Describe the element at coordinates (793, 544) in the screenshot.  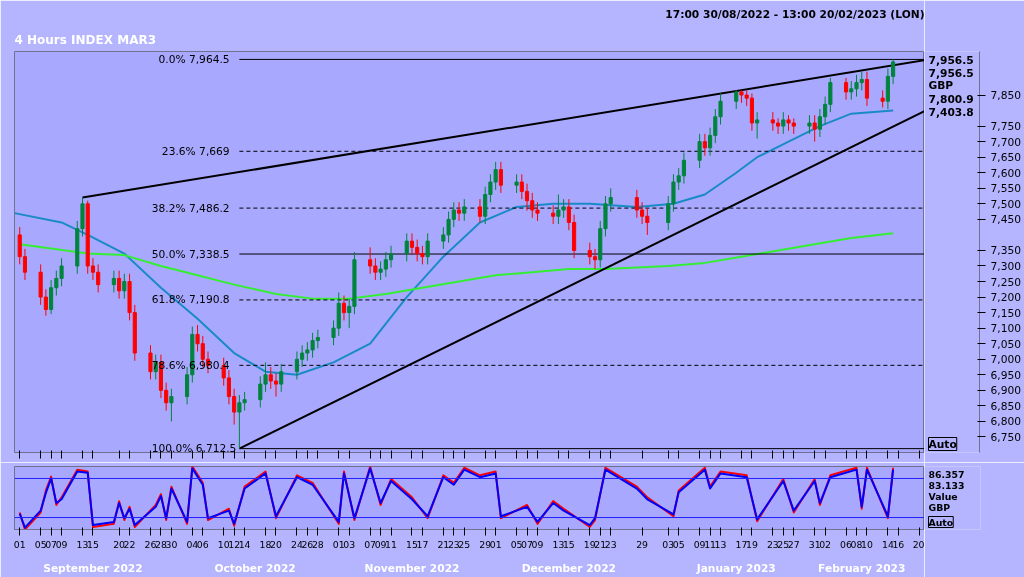
I see `x-tick-label: 27` at that location.